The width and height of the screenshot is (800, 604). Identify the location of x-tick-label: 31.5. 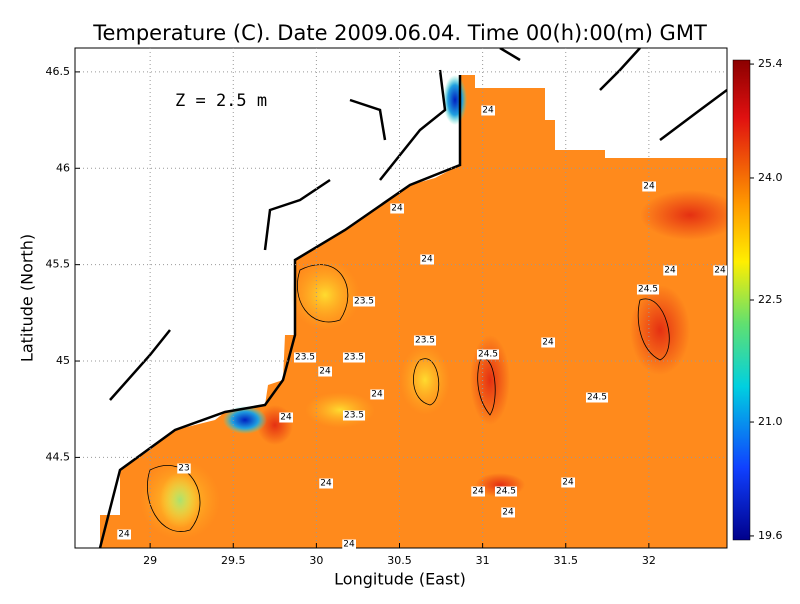
(565, 560).